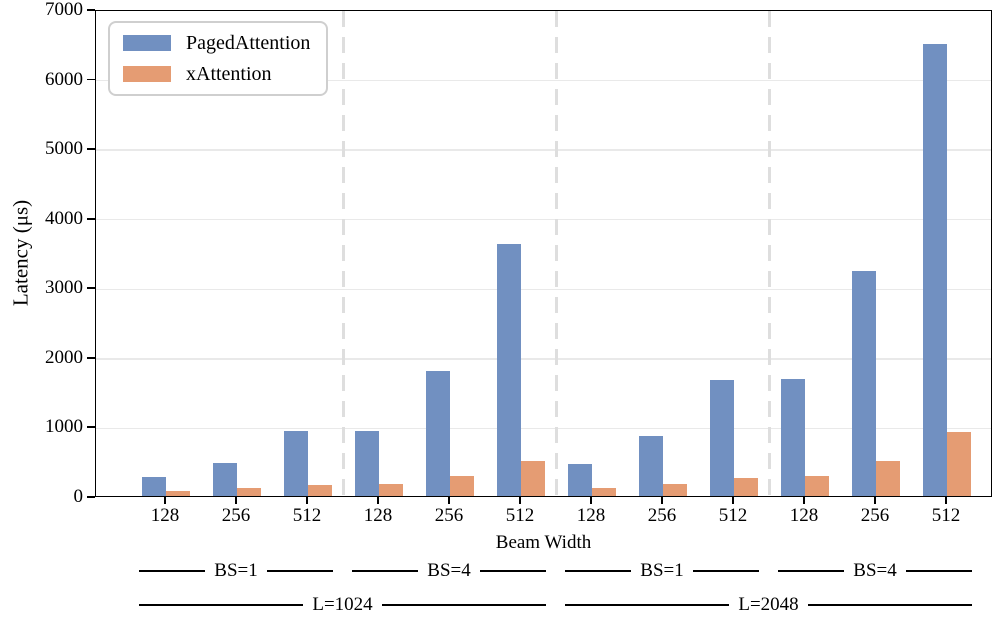  I want to click on legend-swatch-xattention, so click(147, 74).